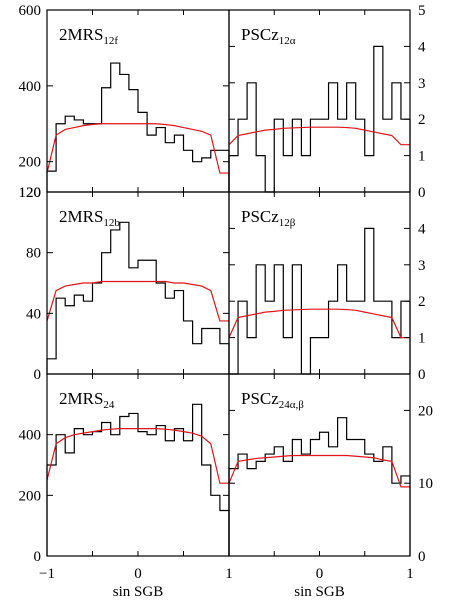 The image size is (450, 601). I want to click on y-tick-label-r2c1-2: 20, so click(425, 411).